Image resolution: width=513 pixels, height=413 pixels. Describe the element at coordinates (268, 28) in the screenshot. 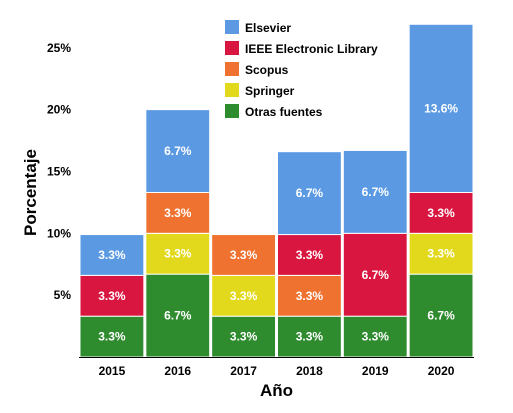

I see `legend-label: Elsevier` at that location.